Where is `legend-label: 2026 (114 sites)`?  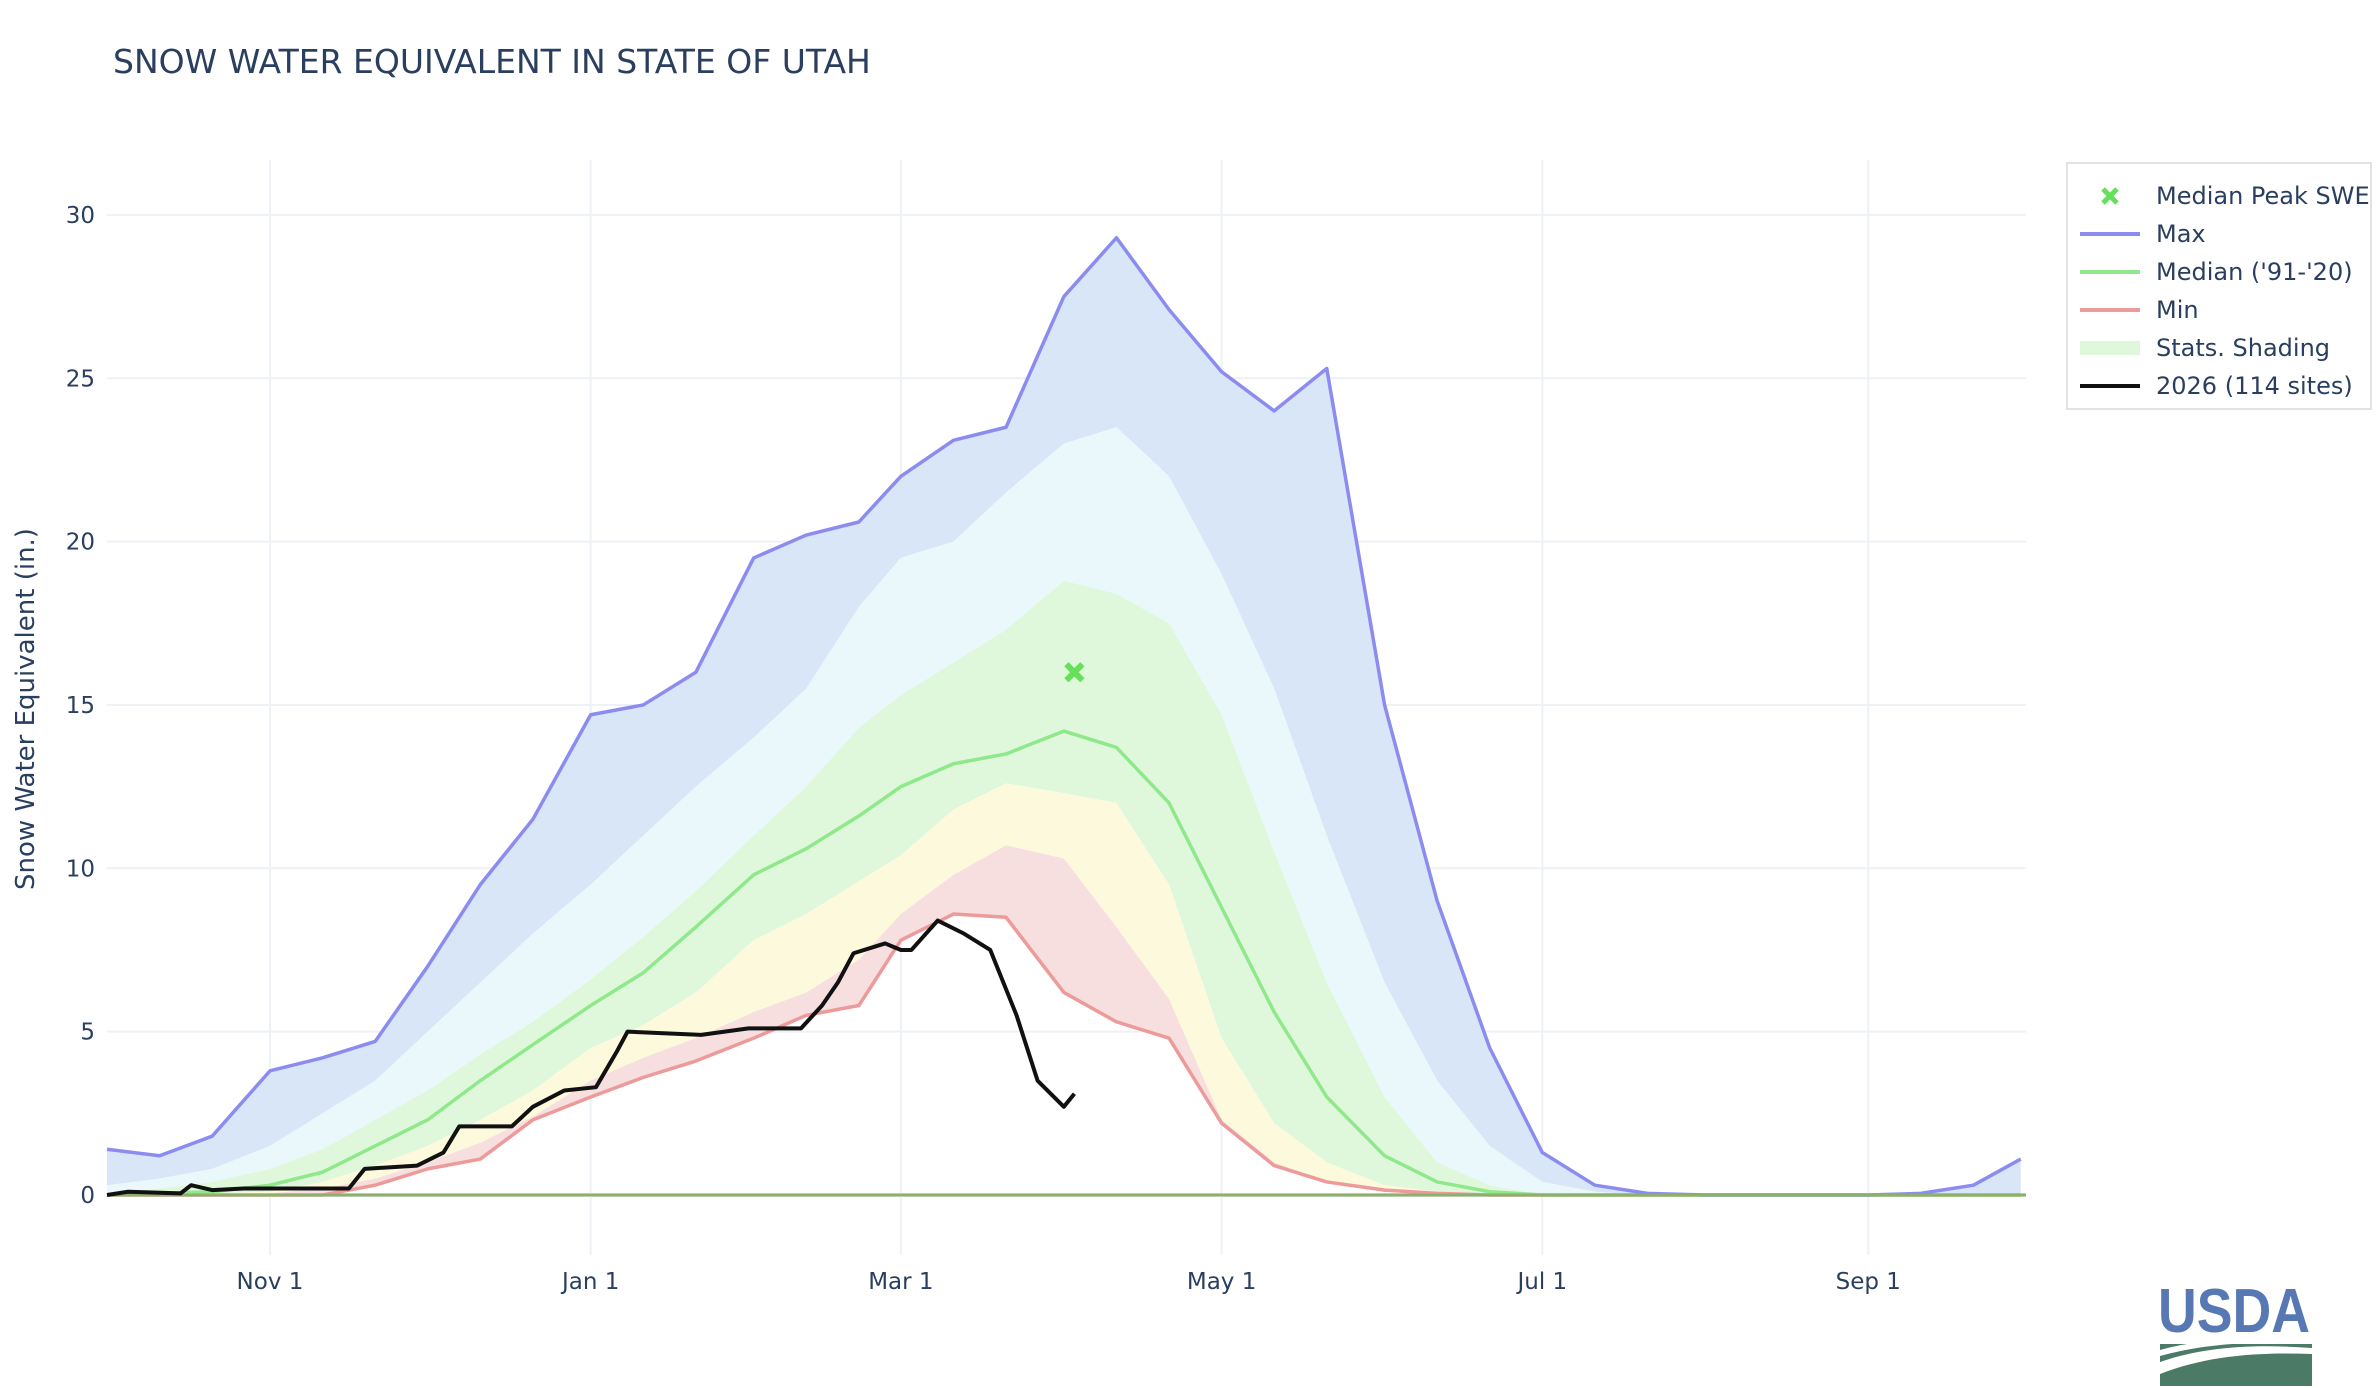
legend-label: 2026 (114 sites) is located at coordinates (2254, 386).